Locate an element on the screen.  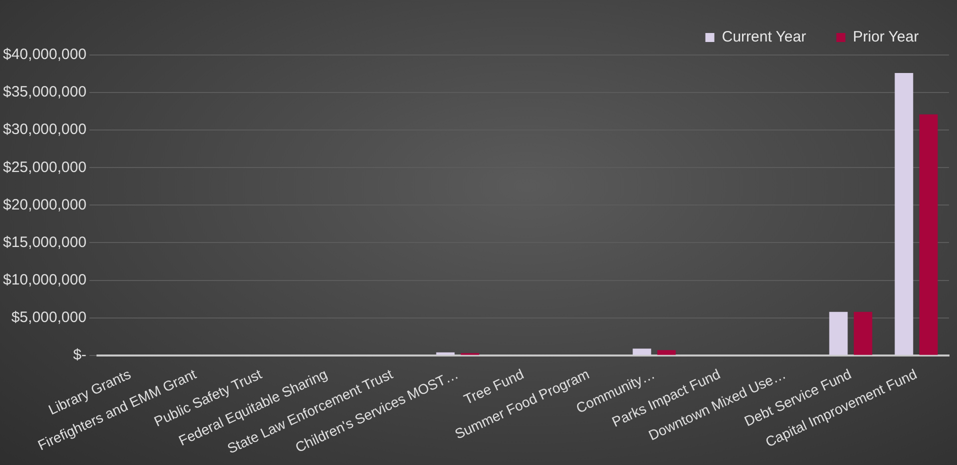
y-tick-label: $20,000,000 is located at coordinates (44, 205).